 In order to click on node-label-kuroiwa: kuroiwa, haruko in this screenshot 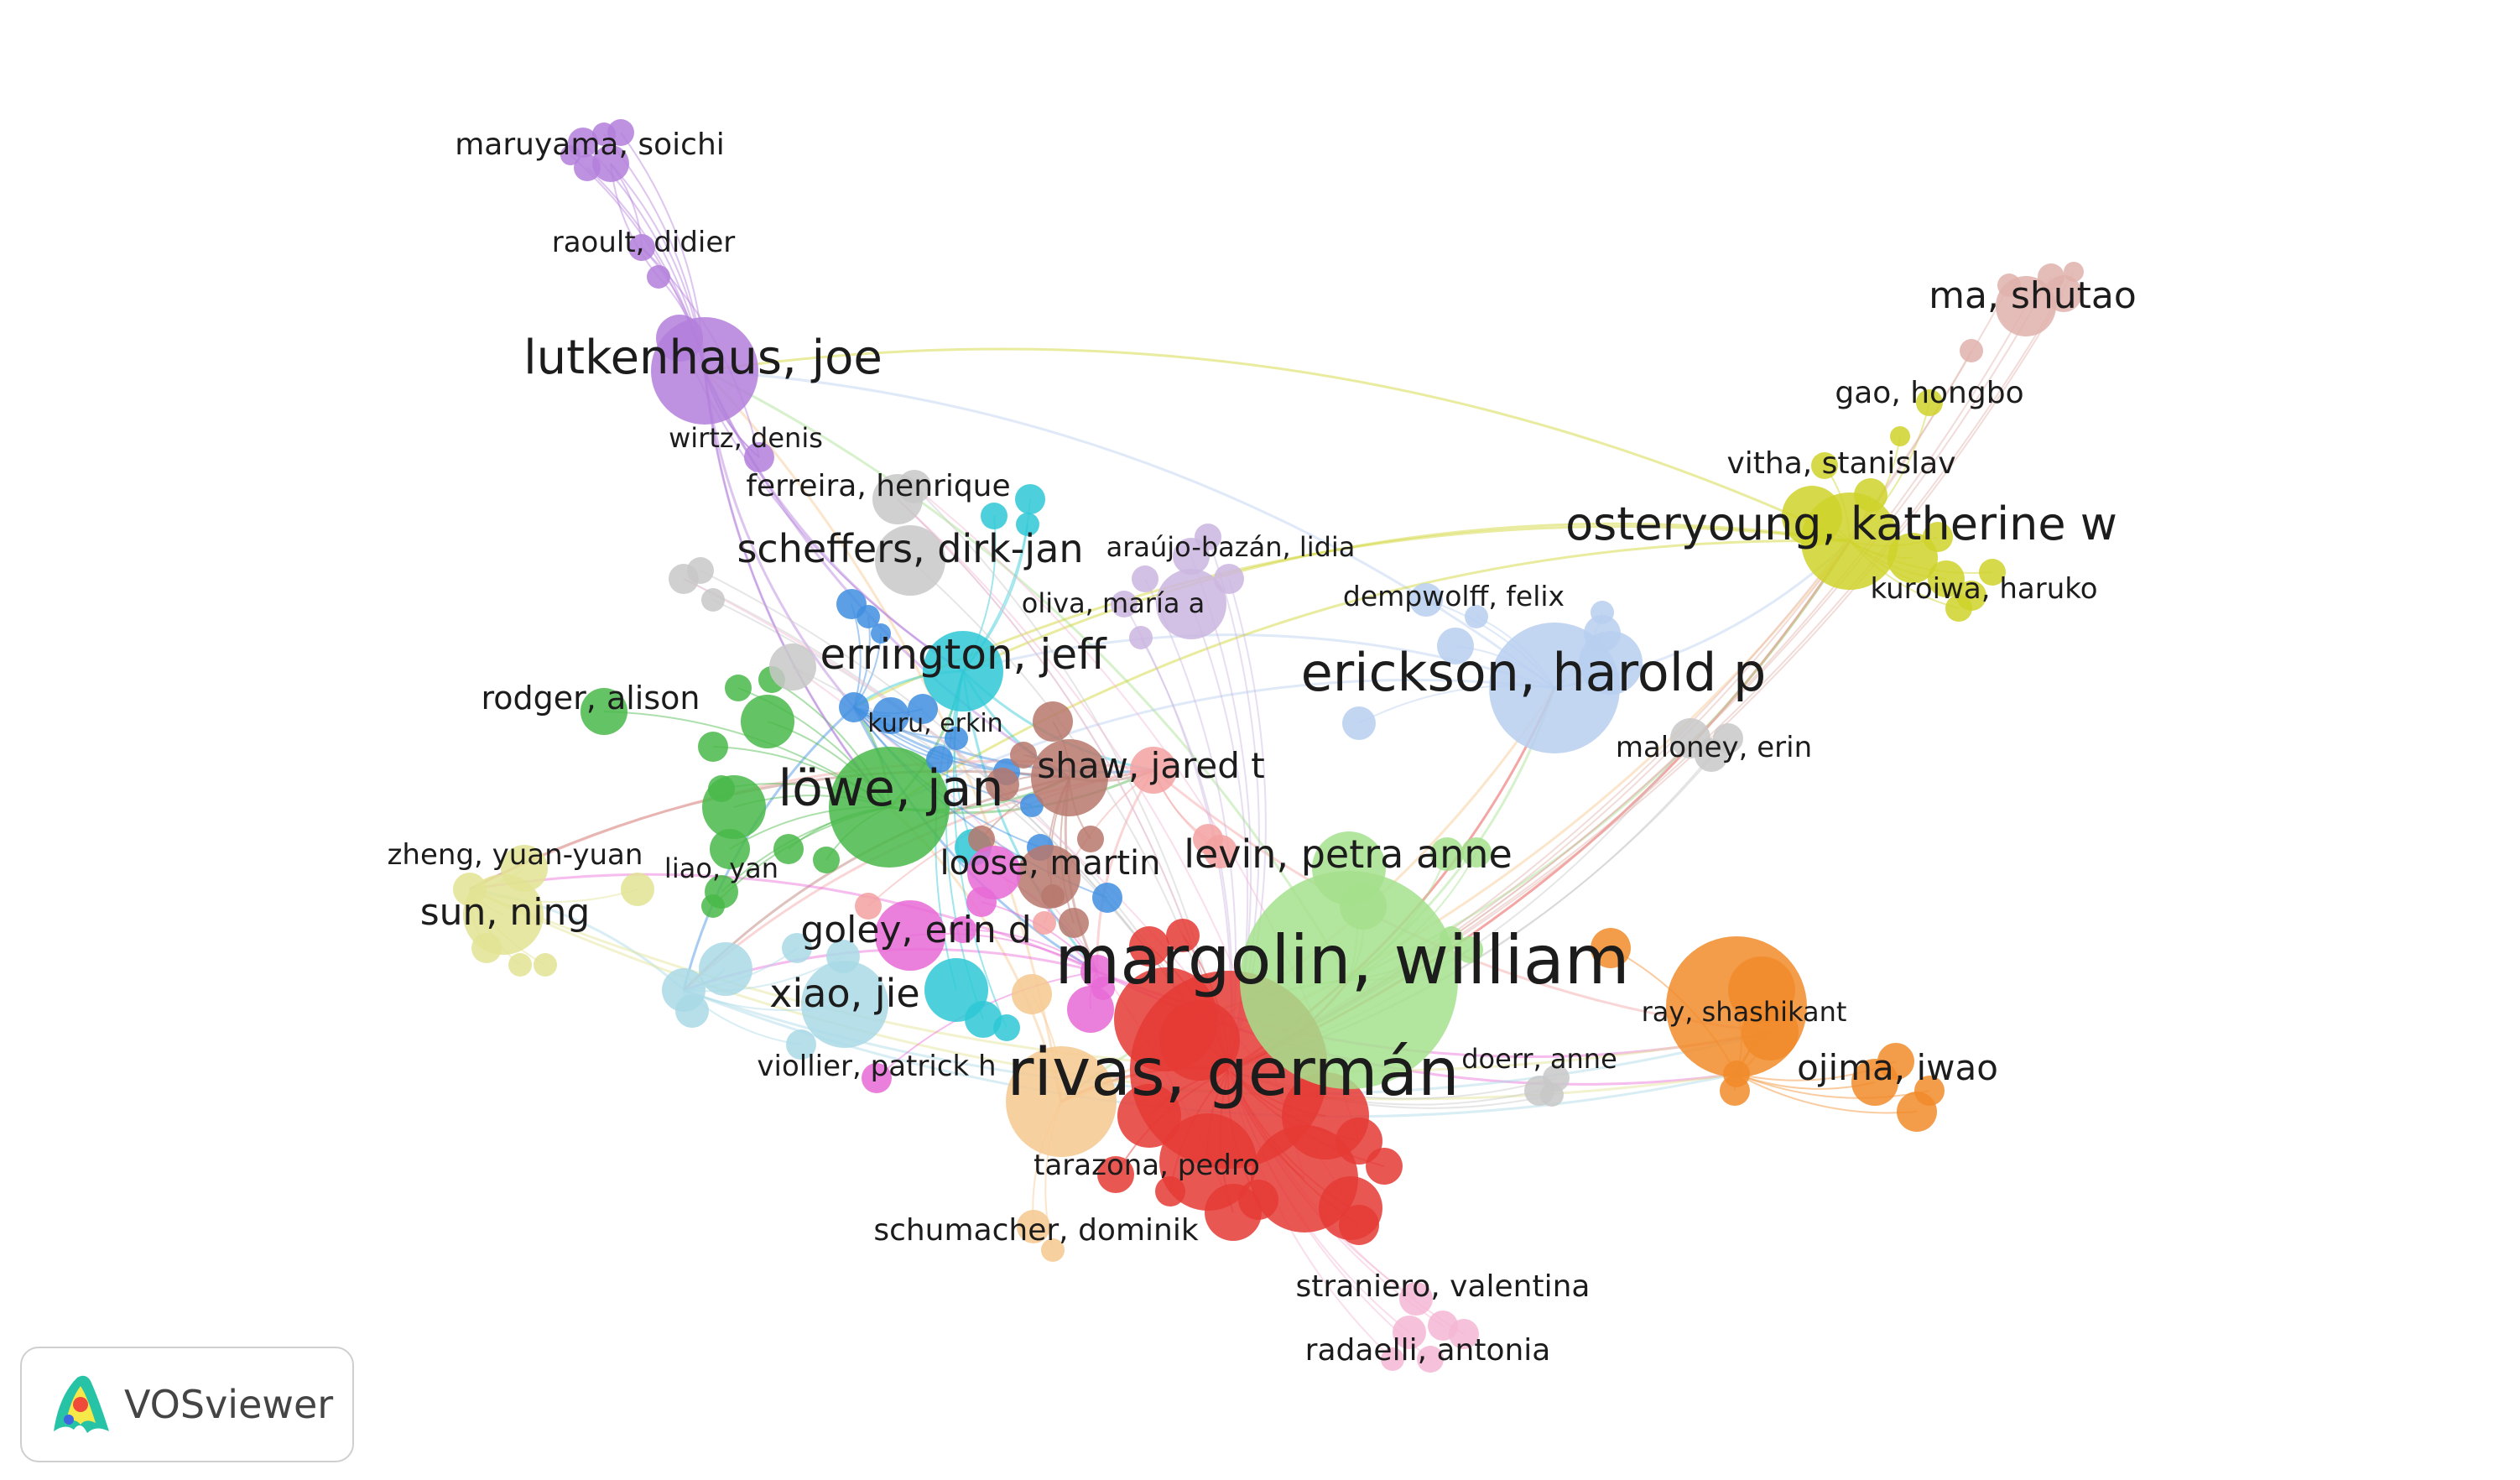, I will do `click(1984, 589)`.